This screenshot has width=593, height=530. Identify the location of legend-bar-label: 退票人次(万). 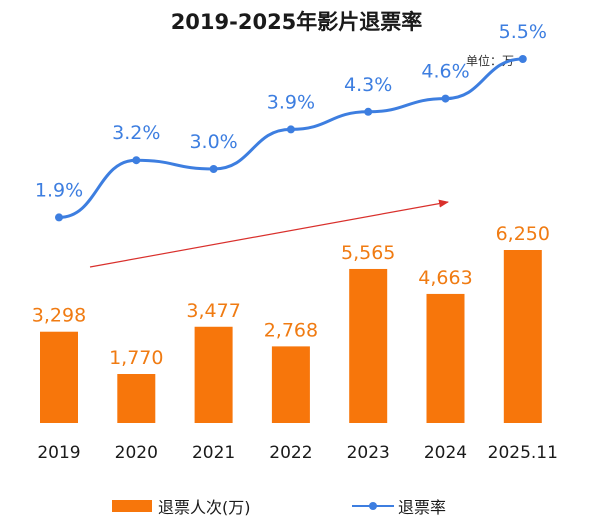
(204, 507).